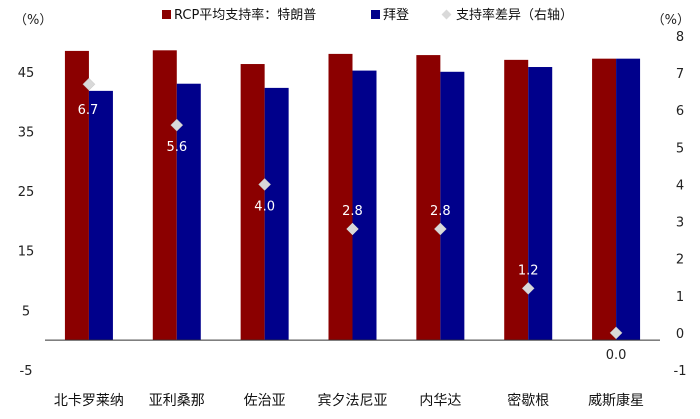  Describe the element at coordinates (26, 132) in the screenshot. I see `left-tick-label: 35` at that location.